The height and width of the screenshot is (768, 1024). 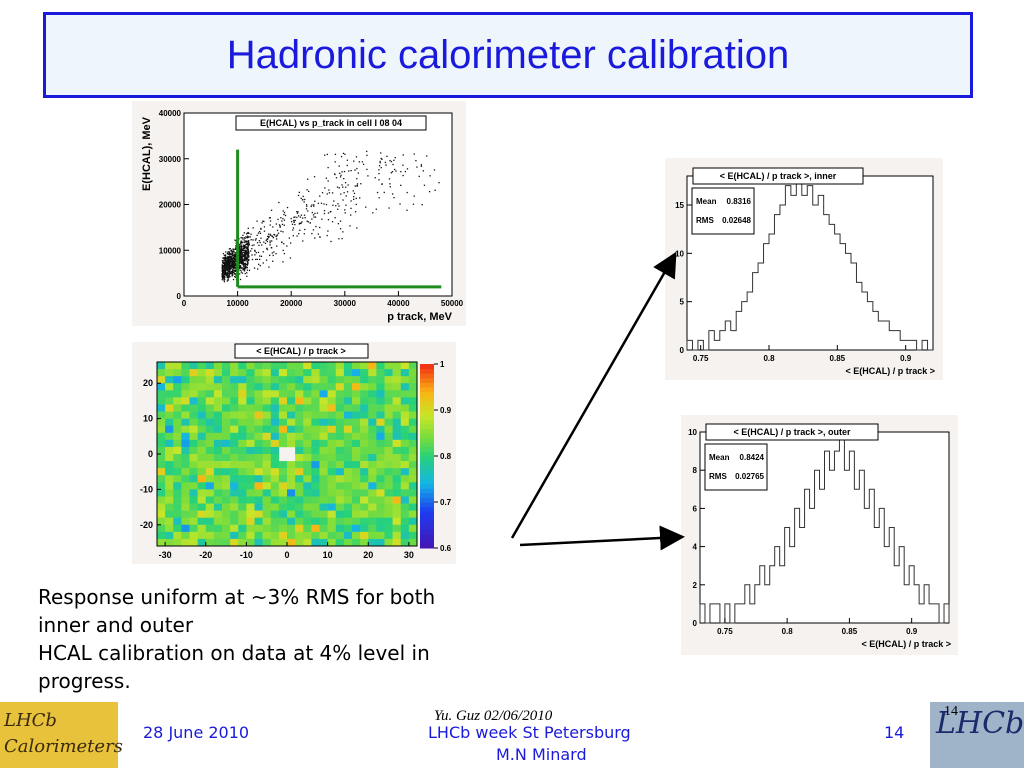 I want to click on slide-title: Hadronic calorimeter calibration, so click(x=508, y=54).